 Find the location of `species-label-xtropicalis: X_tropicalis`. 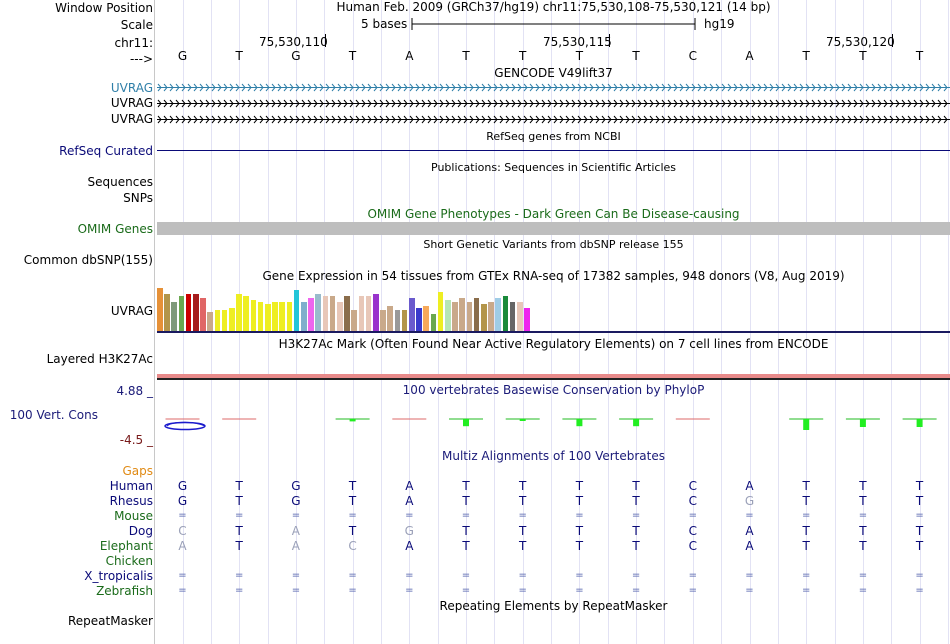

species-label-xtropicalis: X_tropicalis is located at coordinates (118, 576).